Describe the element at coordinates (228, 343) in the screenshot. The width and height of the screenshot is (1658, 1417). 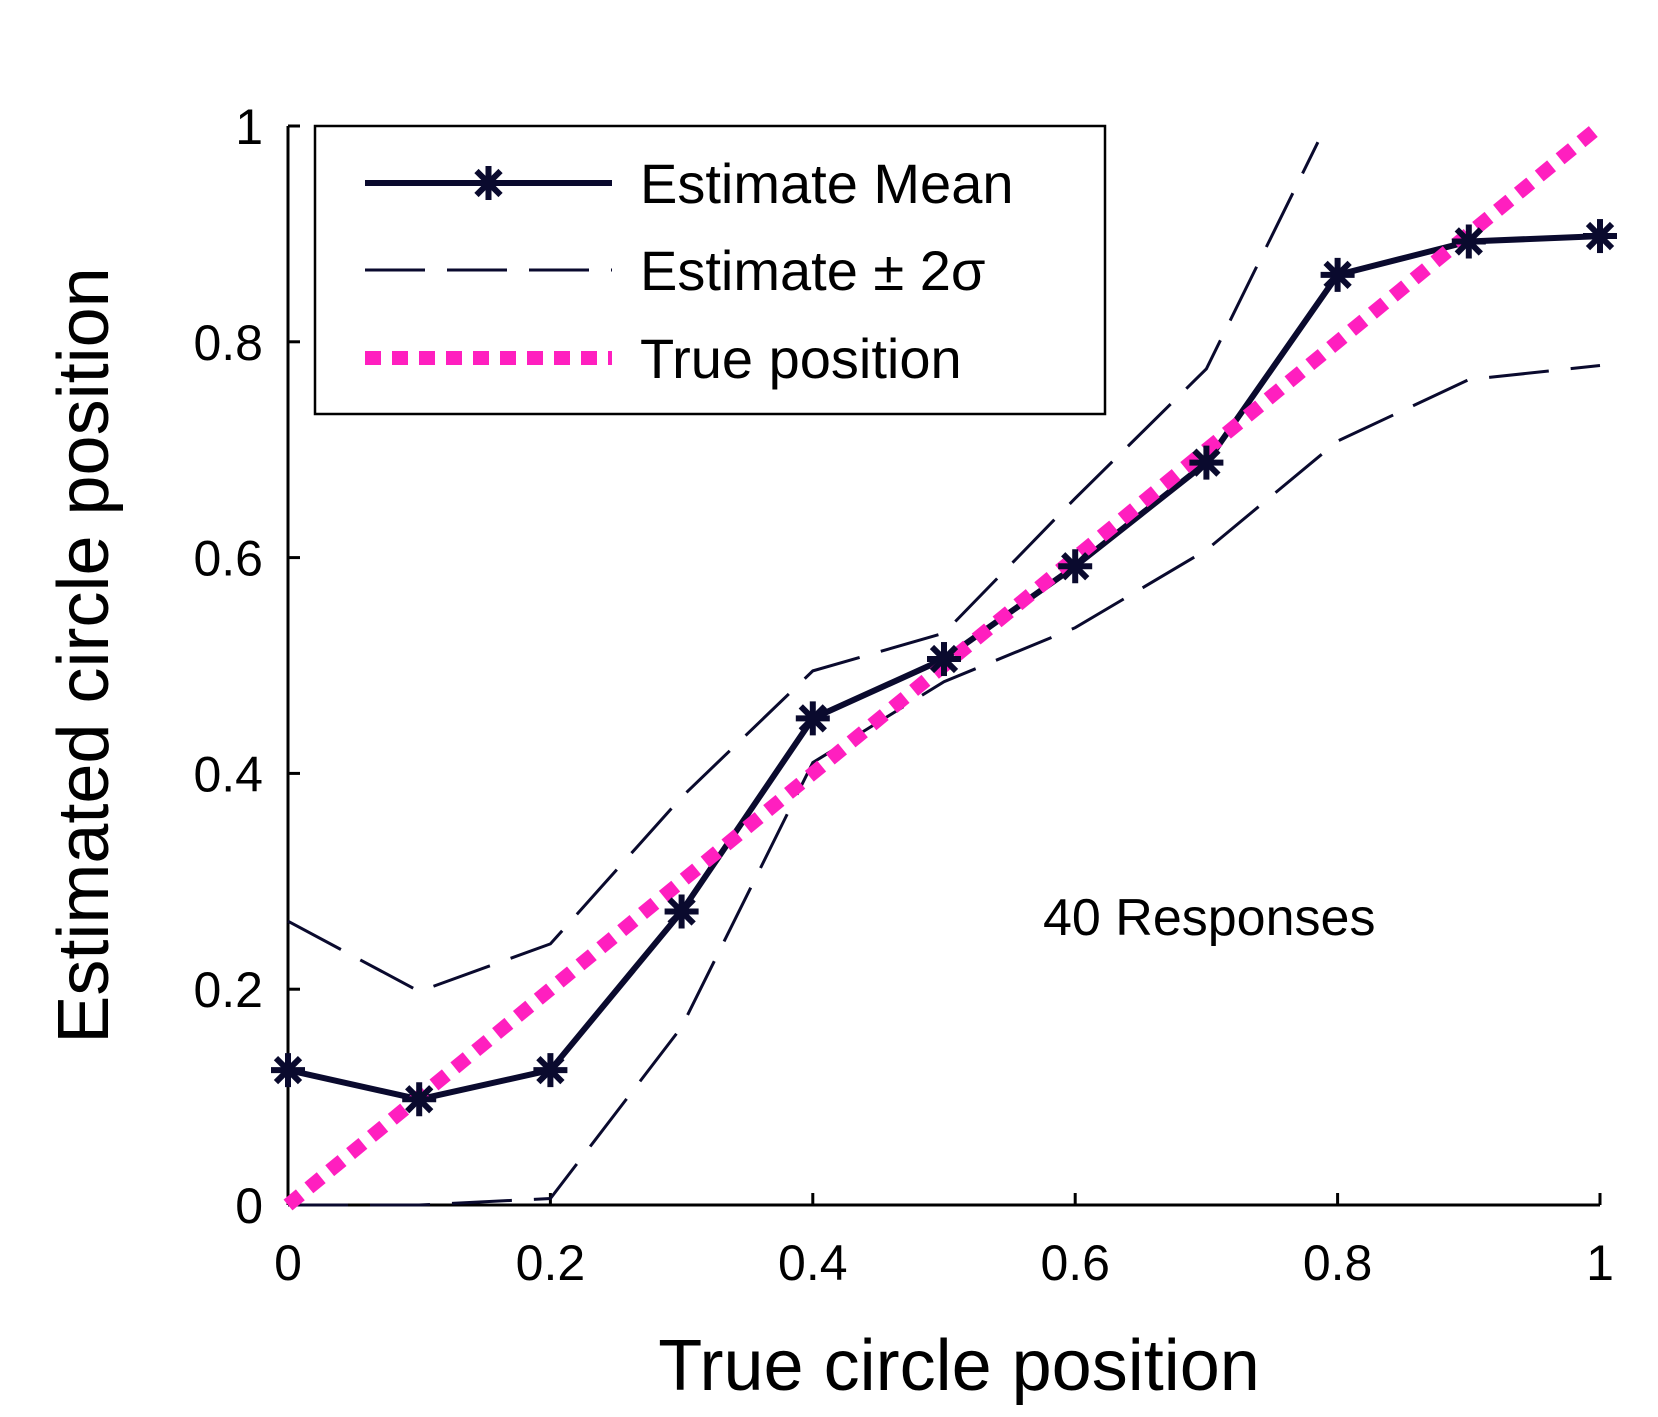
I see `y-tick-label: 0.8` at that location.